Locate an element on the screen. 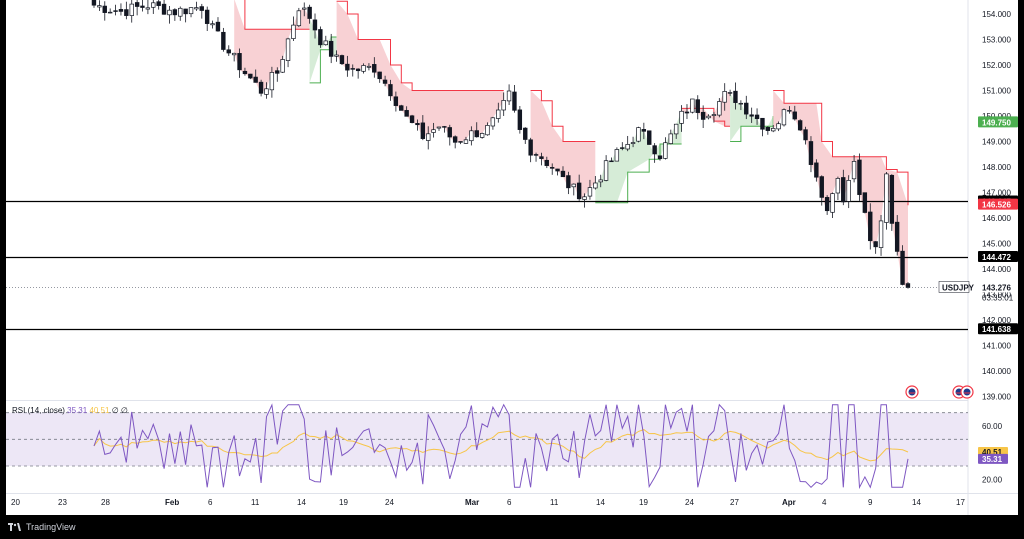  price-tick-label: 141.000 is located at coordinates (996, 345).